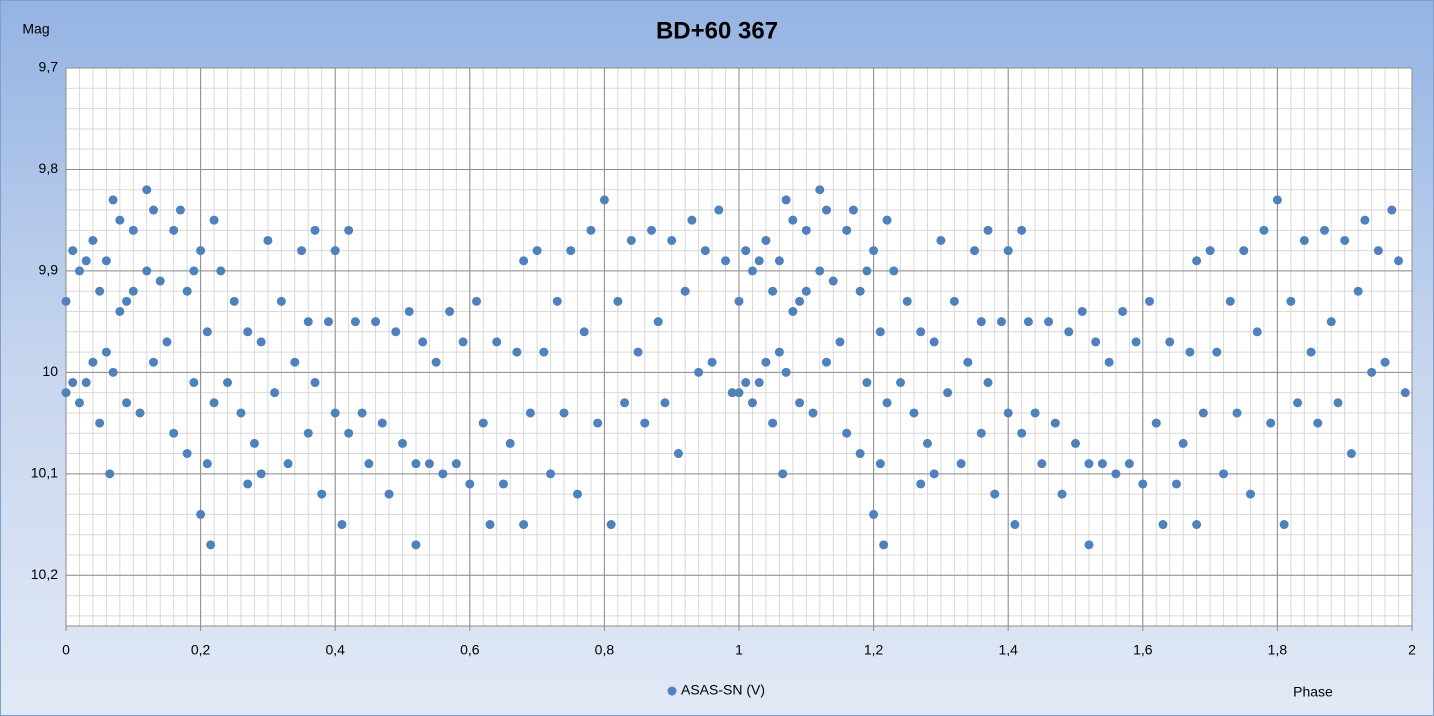  What do you see at coordinates (35, 29) in the screenshot?
I see `y-axis-title: Mag` at bounding box center [35, 29].